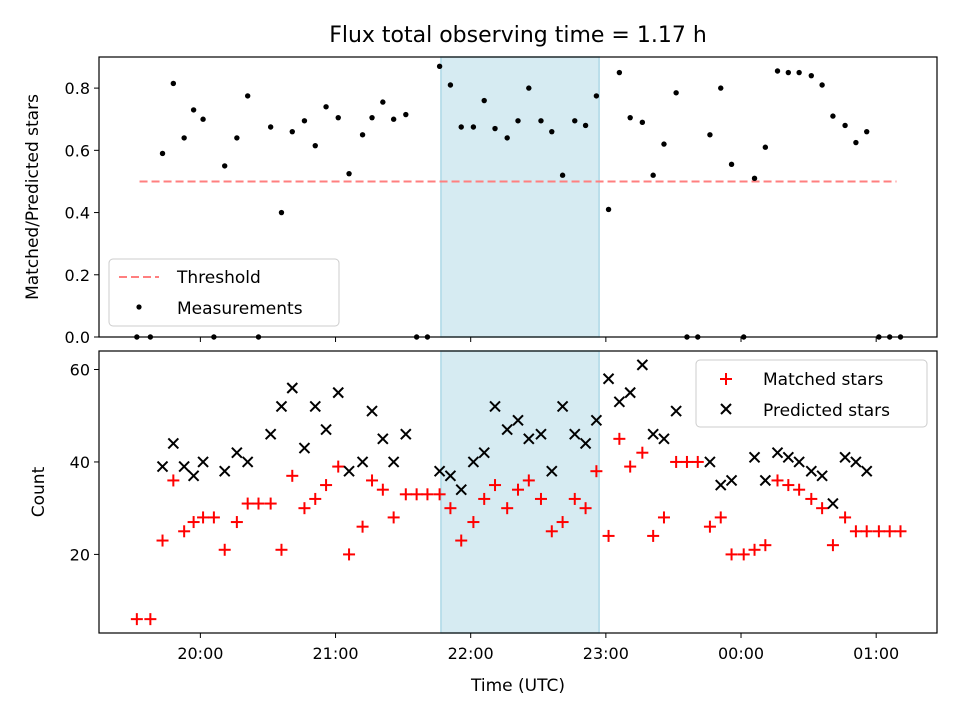  I want to click on legend-measurements-label: Measurements, so click(240, 309).